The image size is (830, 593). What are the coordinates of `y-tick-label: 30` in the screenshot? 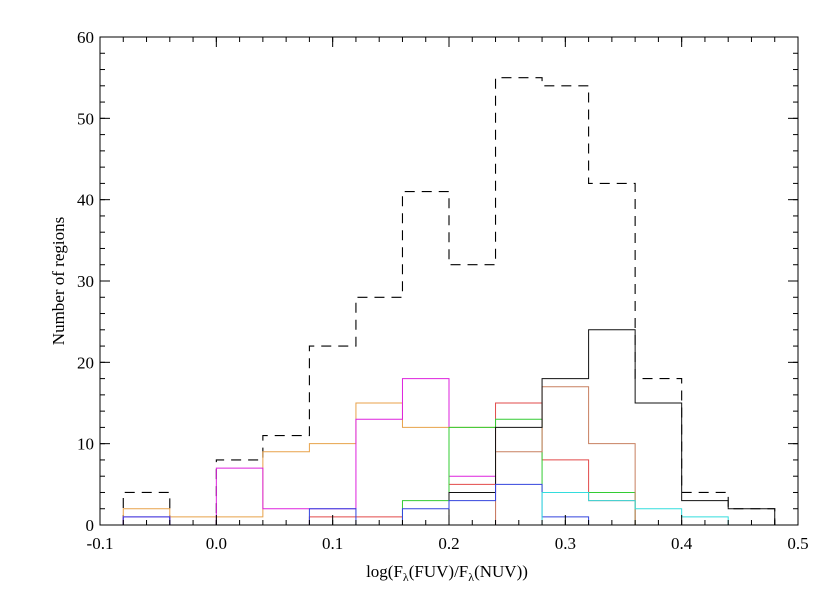 It's located at (85, 281).